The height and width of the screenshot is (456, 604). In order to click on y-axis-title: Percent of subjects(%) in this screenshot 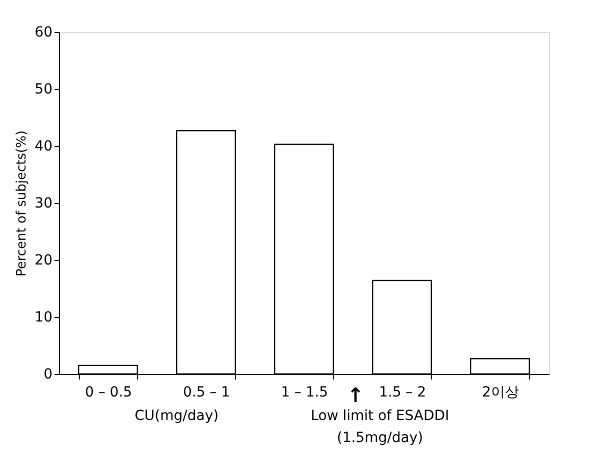, I will do `click(22, 203)`.